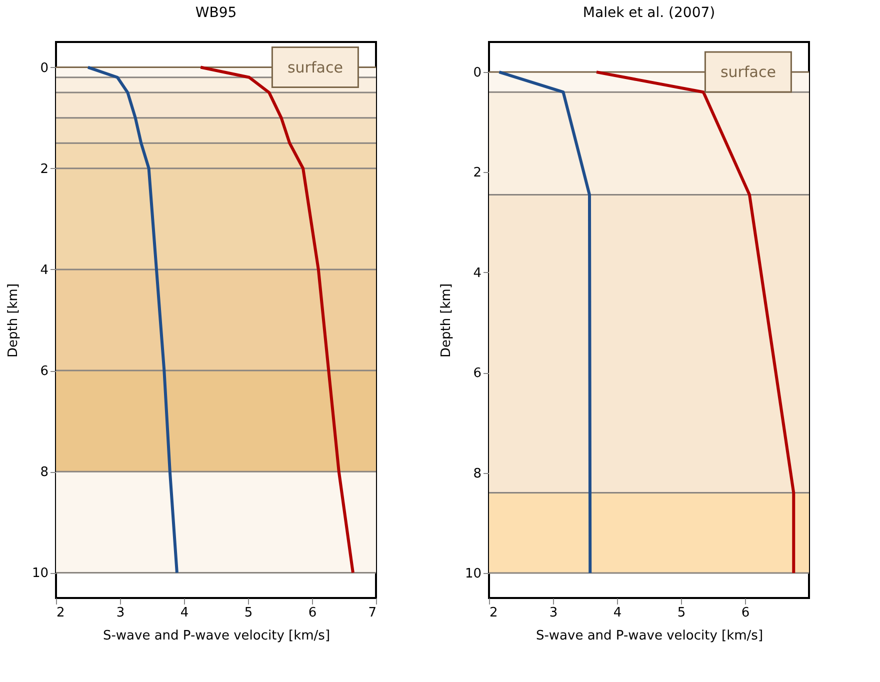 Image resolution: width=880 pixels, height=682 pixels. I want to click on chart-title: WB95, so click(216, 13).